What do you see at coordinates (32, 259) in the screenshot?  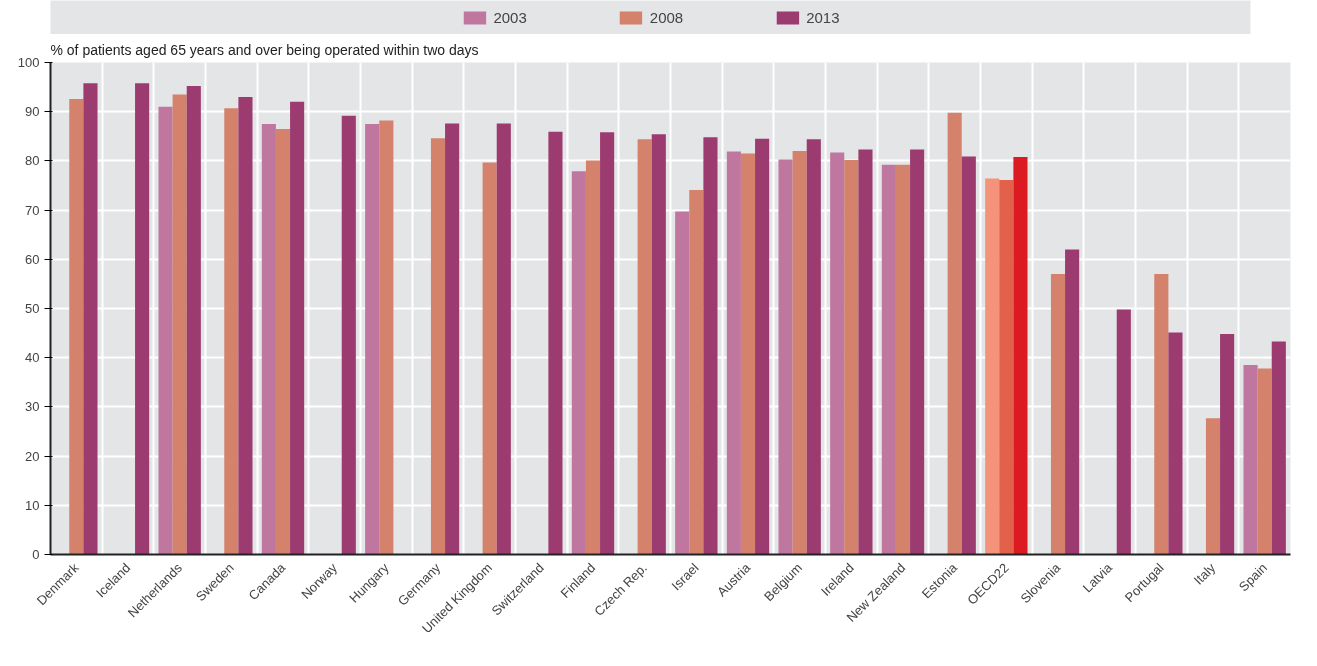 I see `y-tick-label: 60` at bounding box center [32, 259].